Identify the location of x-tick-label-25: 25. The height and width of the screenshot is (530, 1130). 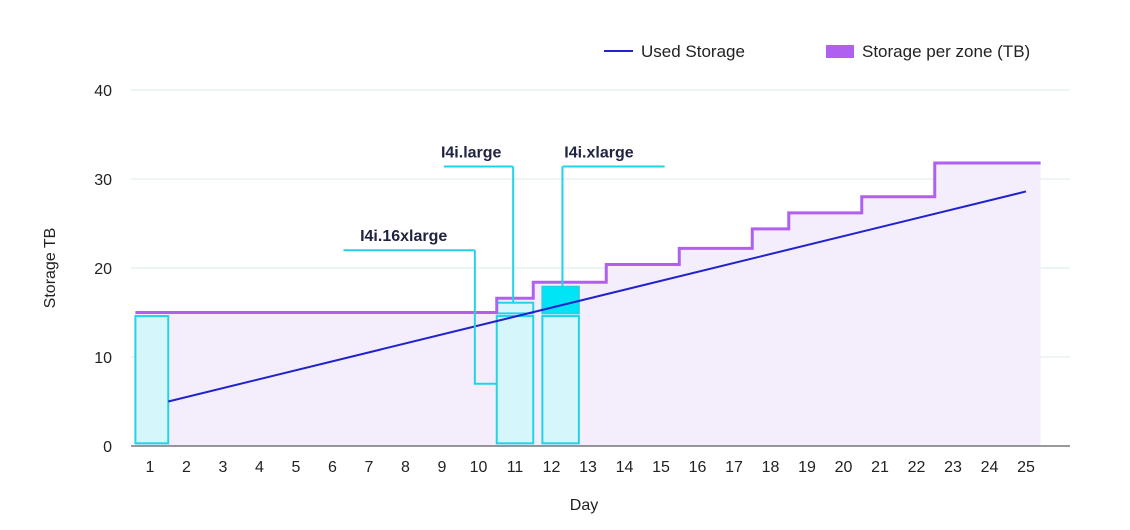
(1026, 467).